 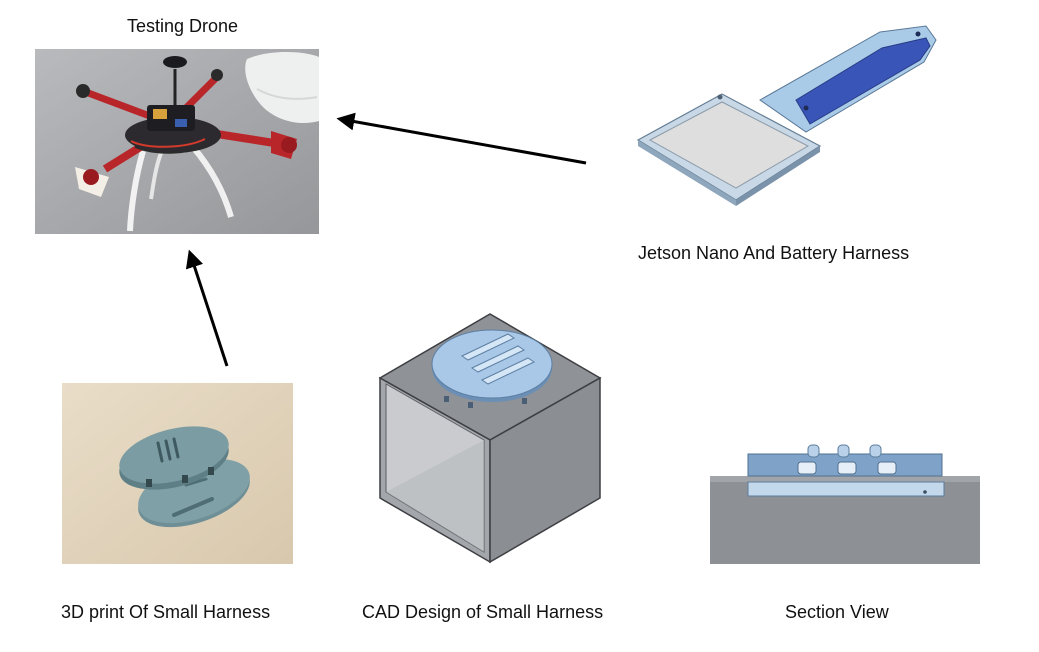 What do you see at coordinates (177, 141) in the screenshot?
I see `drone-photo` at bounding box center [177, 141].